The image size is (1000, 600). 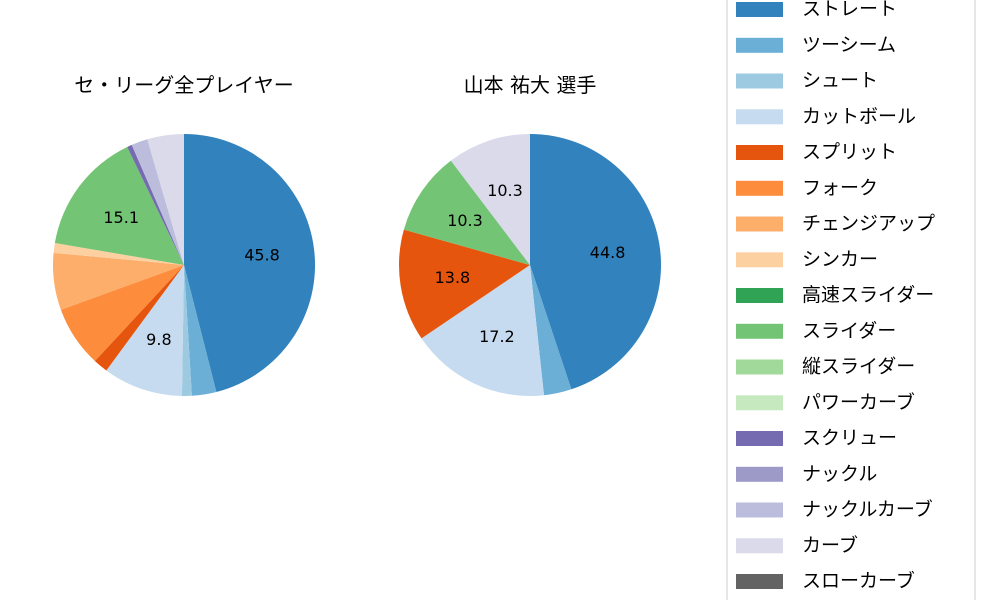 I want to click on legend-label: ストレート, so click(x=849, y=10).